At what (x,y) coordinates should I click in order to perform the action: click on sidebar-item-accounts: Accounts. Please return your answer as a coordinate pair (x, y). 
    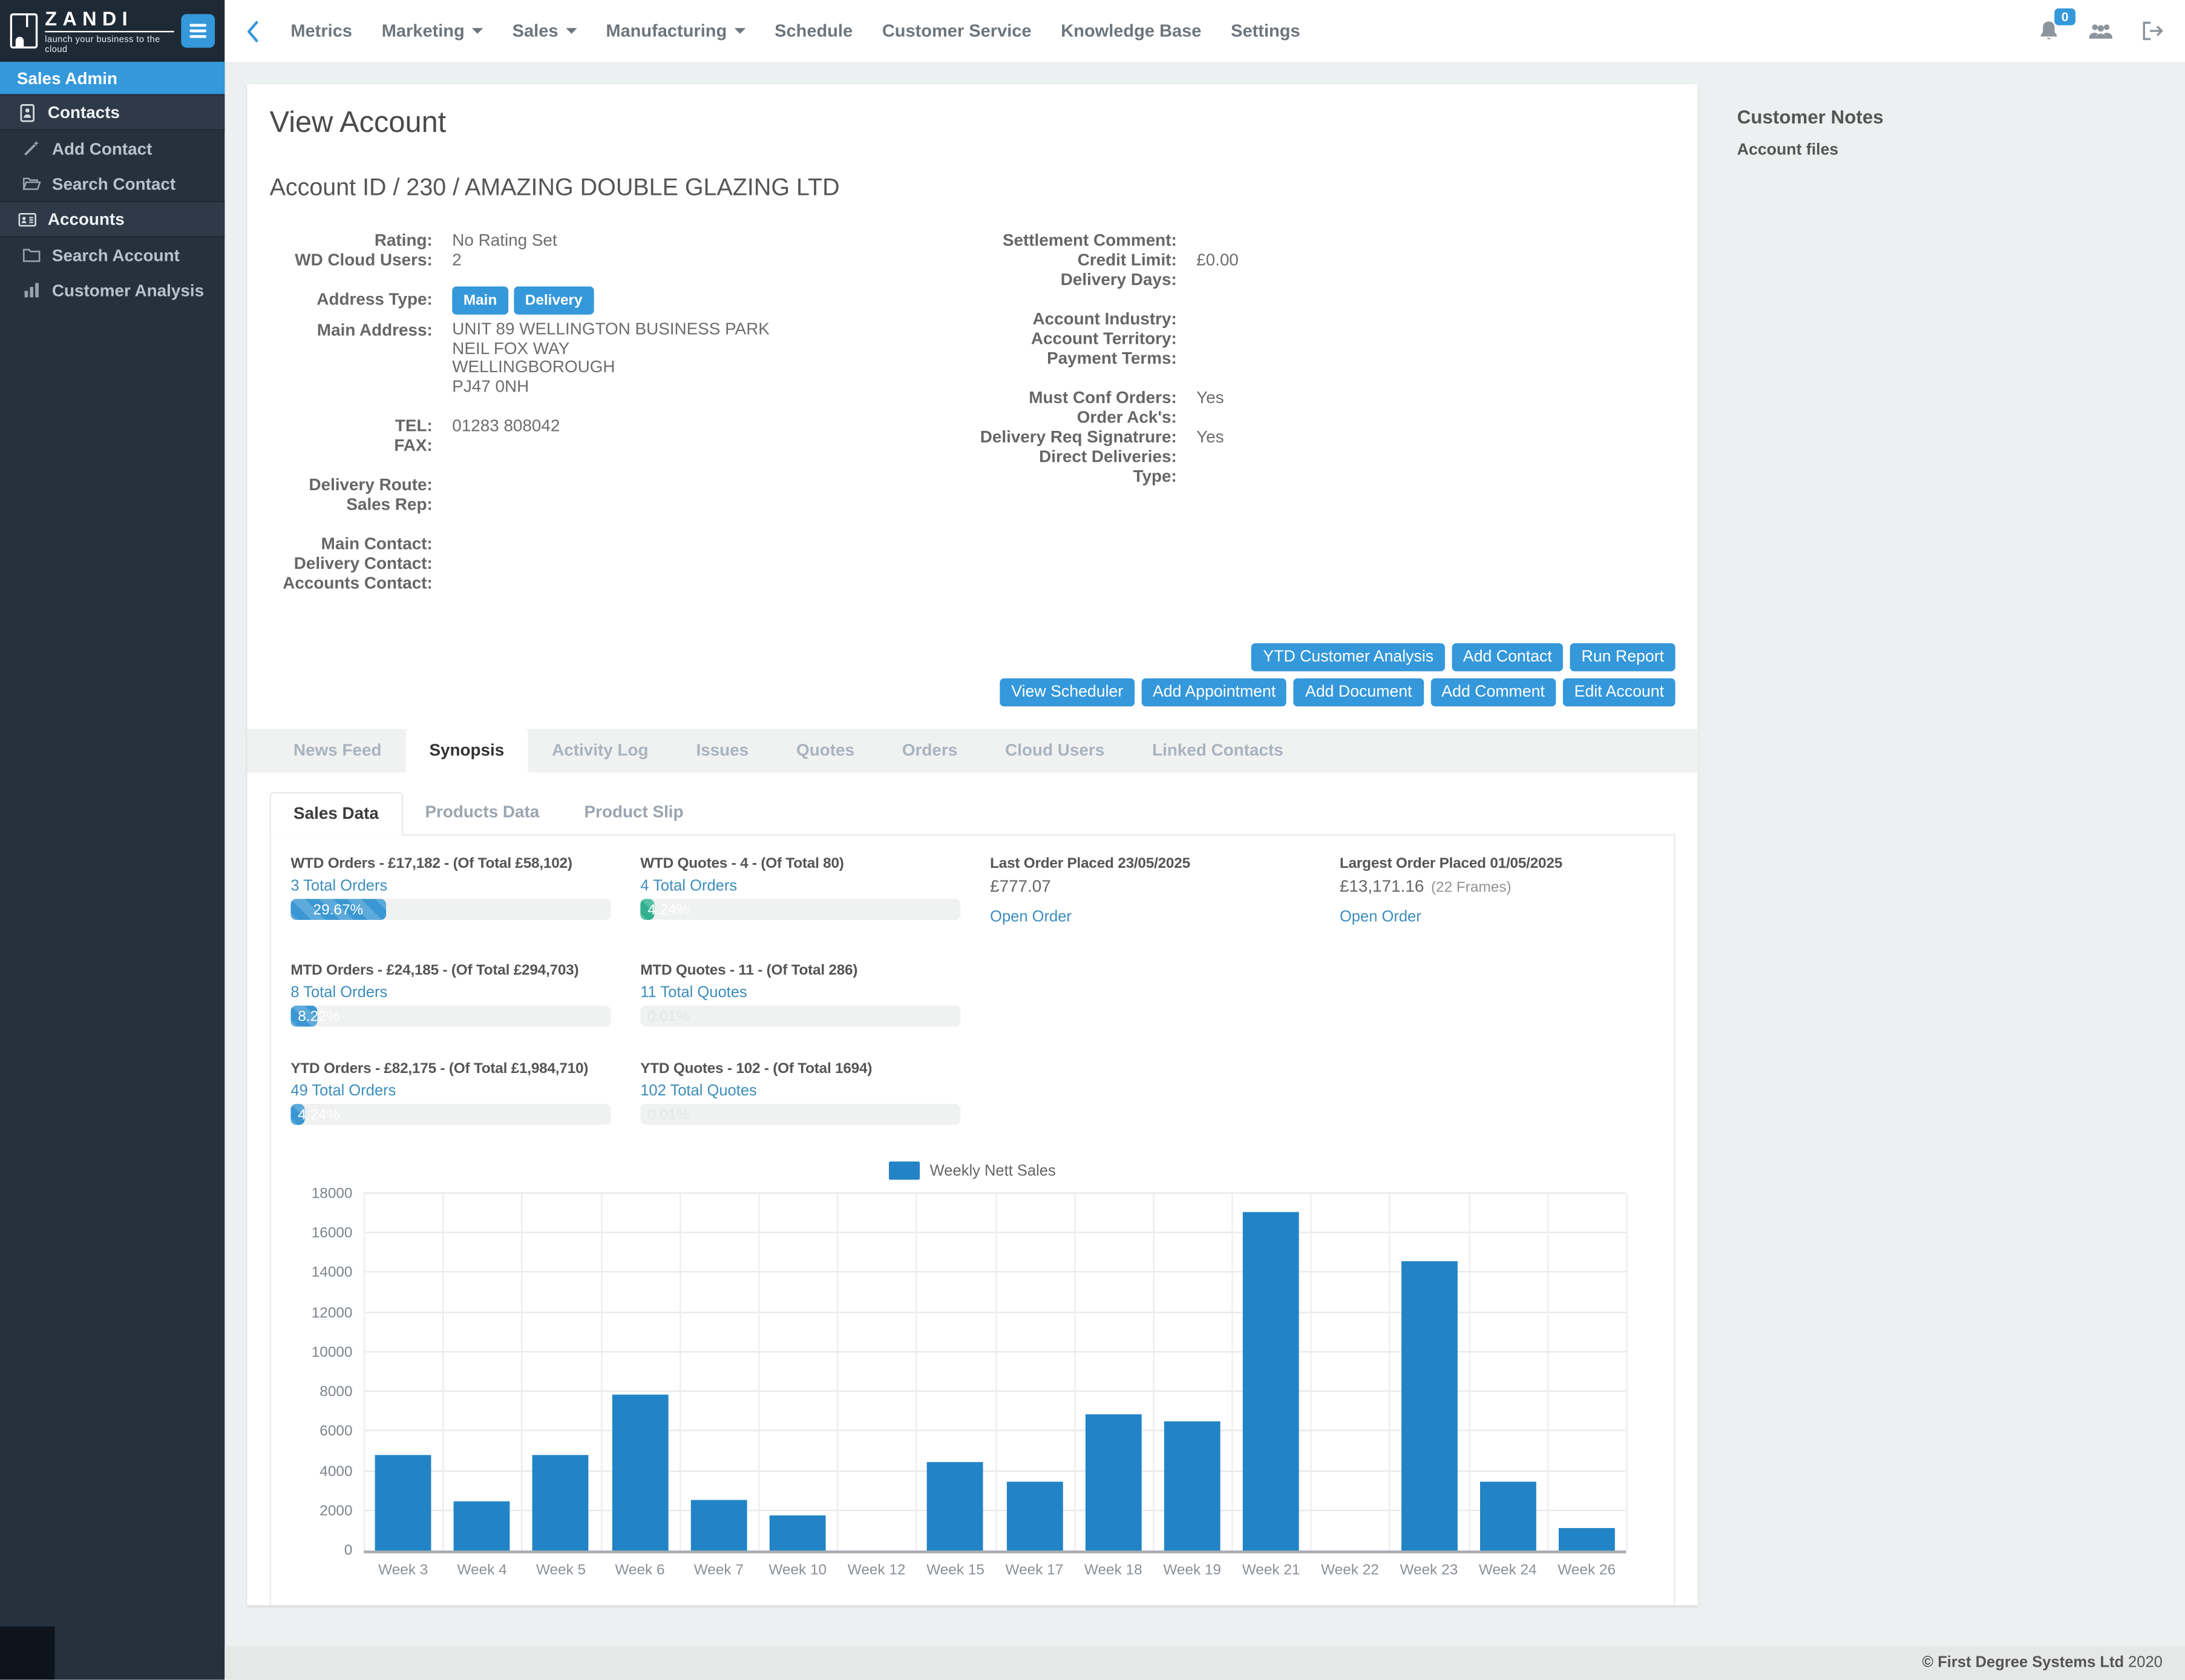
    Looking at the image, I should click on (112, 219).